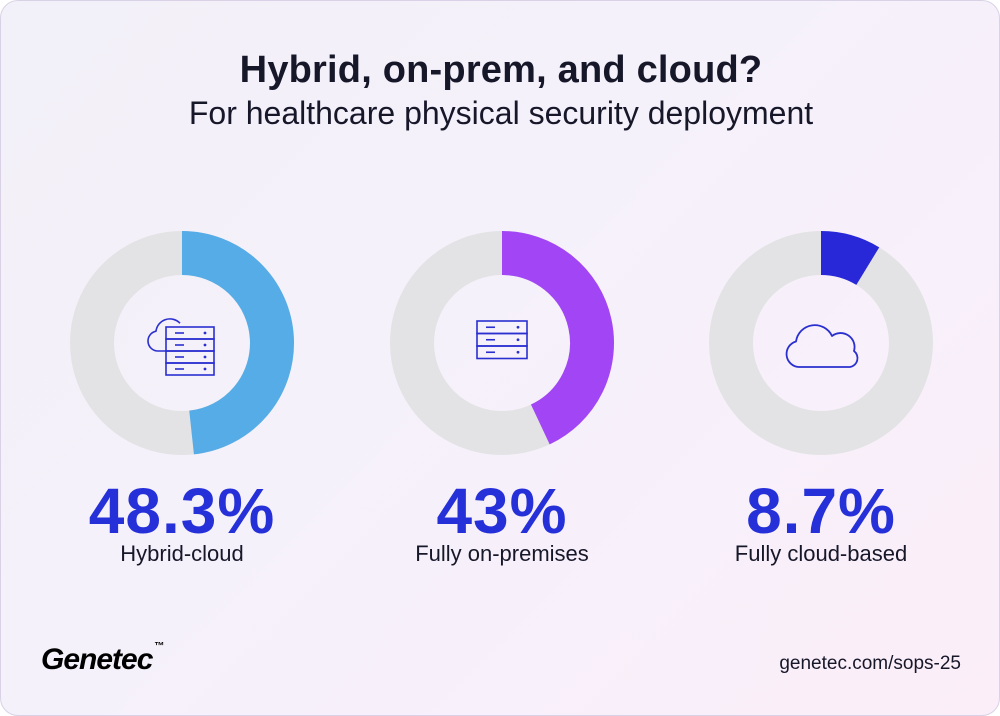  I want to click on value-label-3: 8.7%, so click(821, 511).